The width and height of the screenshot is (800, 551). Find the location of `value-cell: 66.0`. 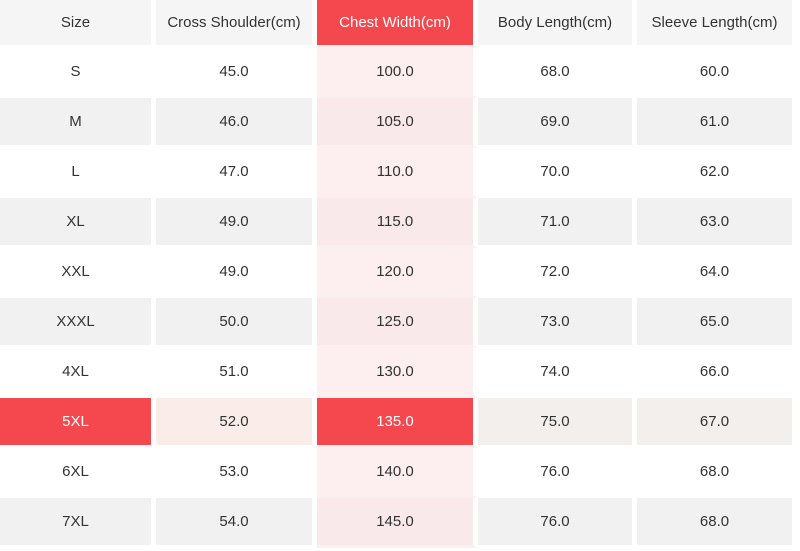

value-cell: 66.0 is located at coordinates (718, 373).